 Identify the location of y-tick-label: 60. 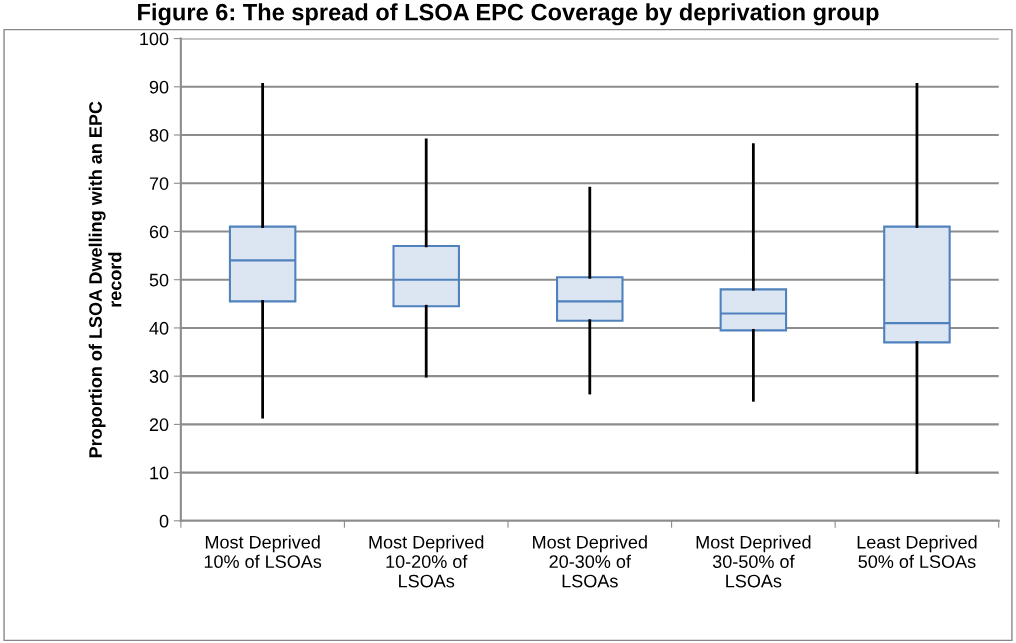
(159, 232).